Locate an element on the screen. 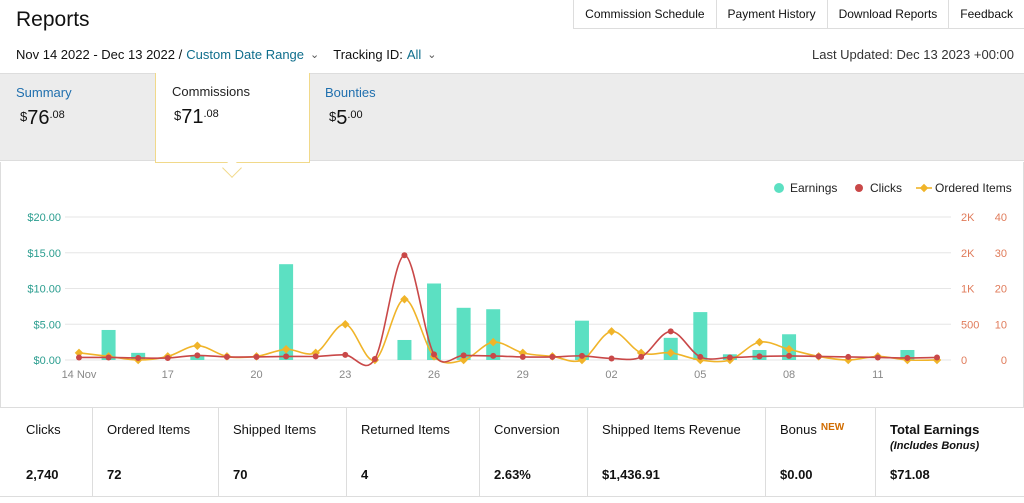 This screenshot has height=503, width=1024. stat-revenue-label: Shipped Items Revenue is located at coordinates (671, 429).